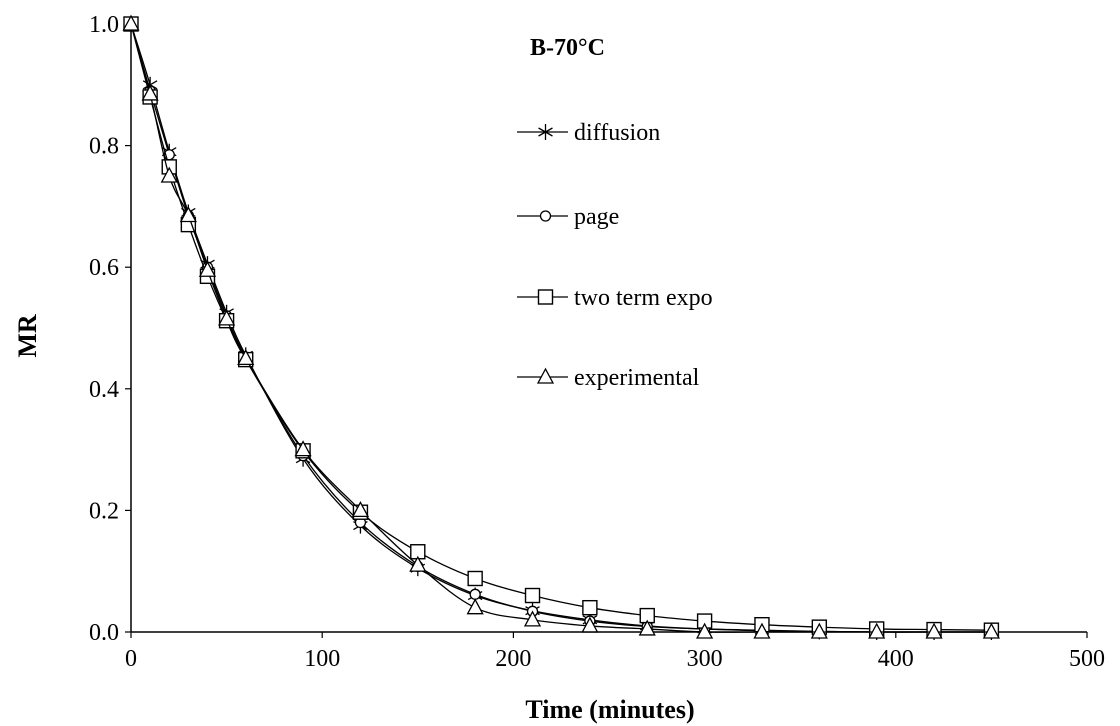 This screenshot has height=726, width=1120. I want to click on legend-item: experimental, so click(608, 378).